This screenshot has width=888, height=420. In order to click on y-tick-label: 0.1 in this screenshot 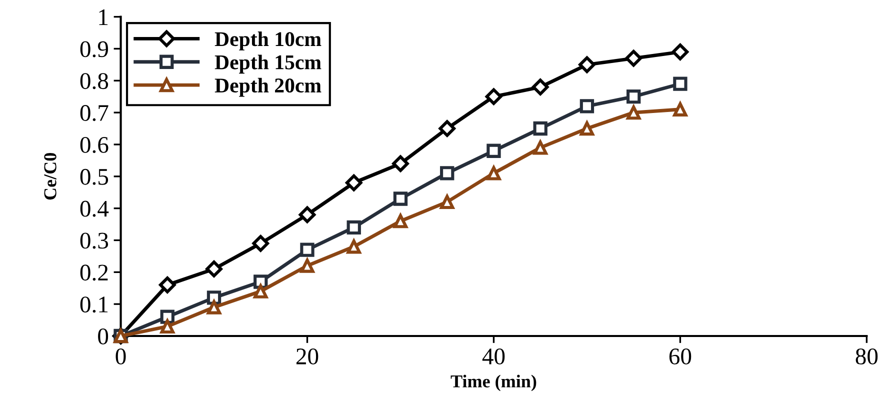, I will do `click(94, 304)`.